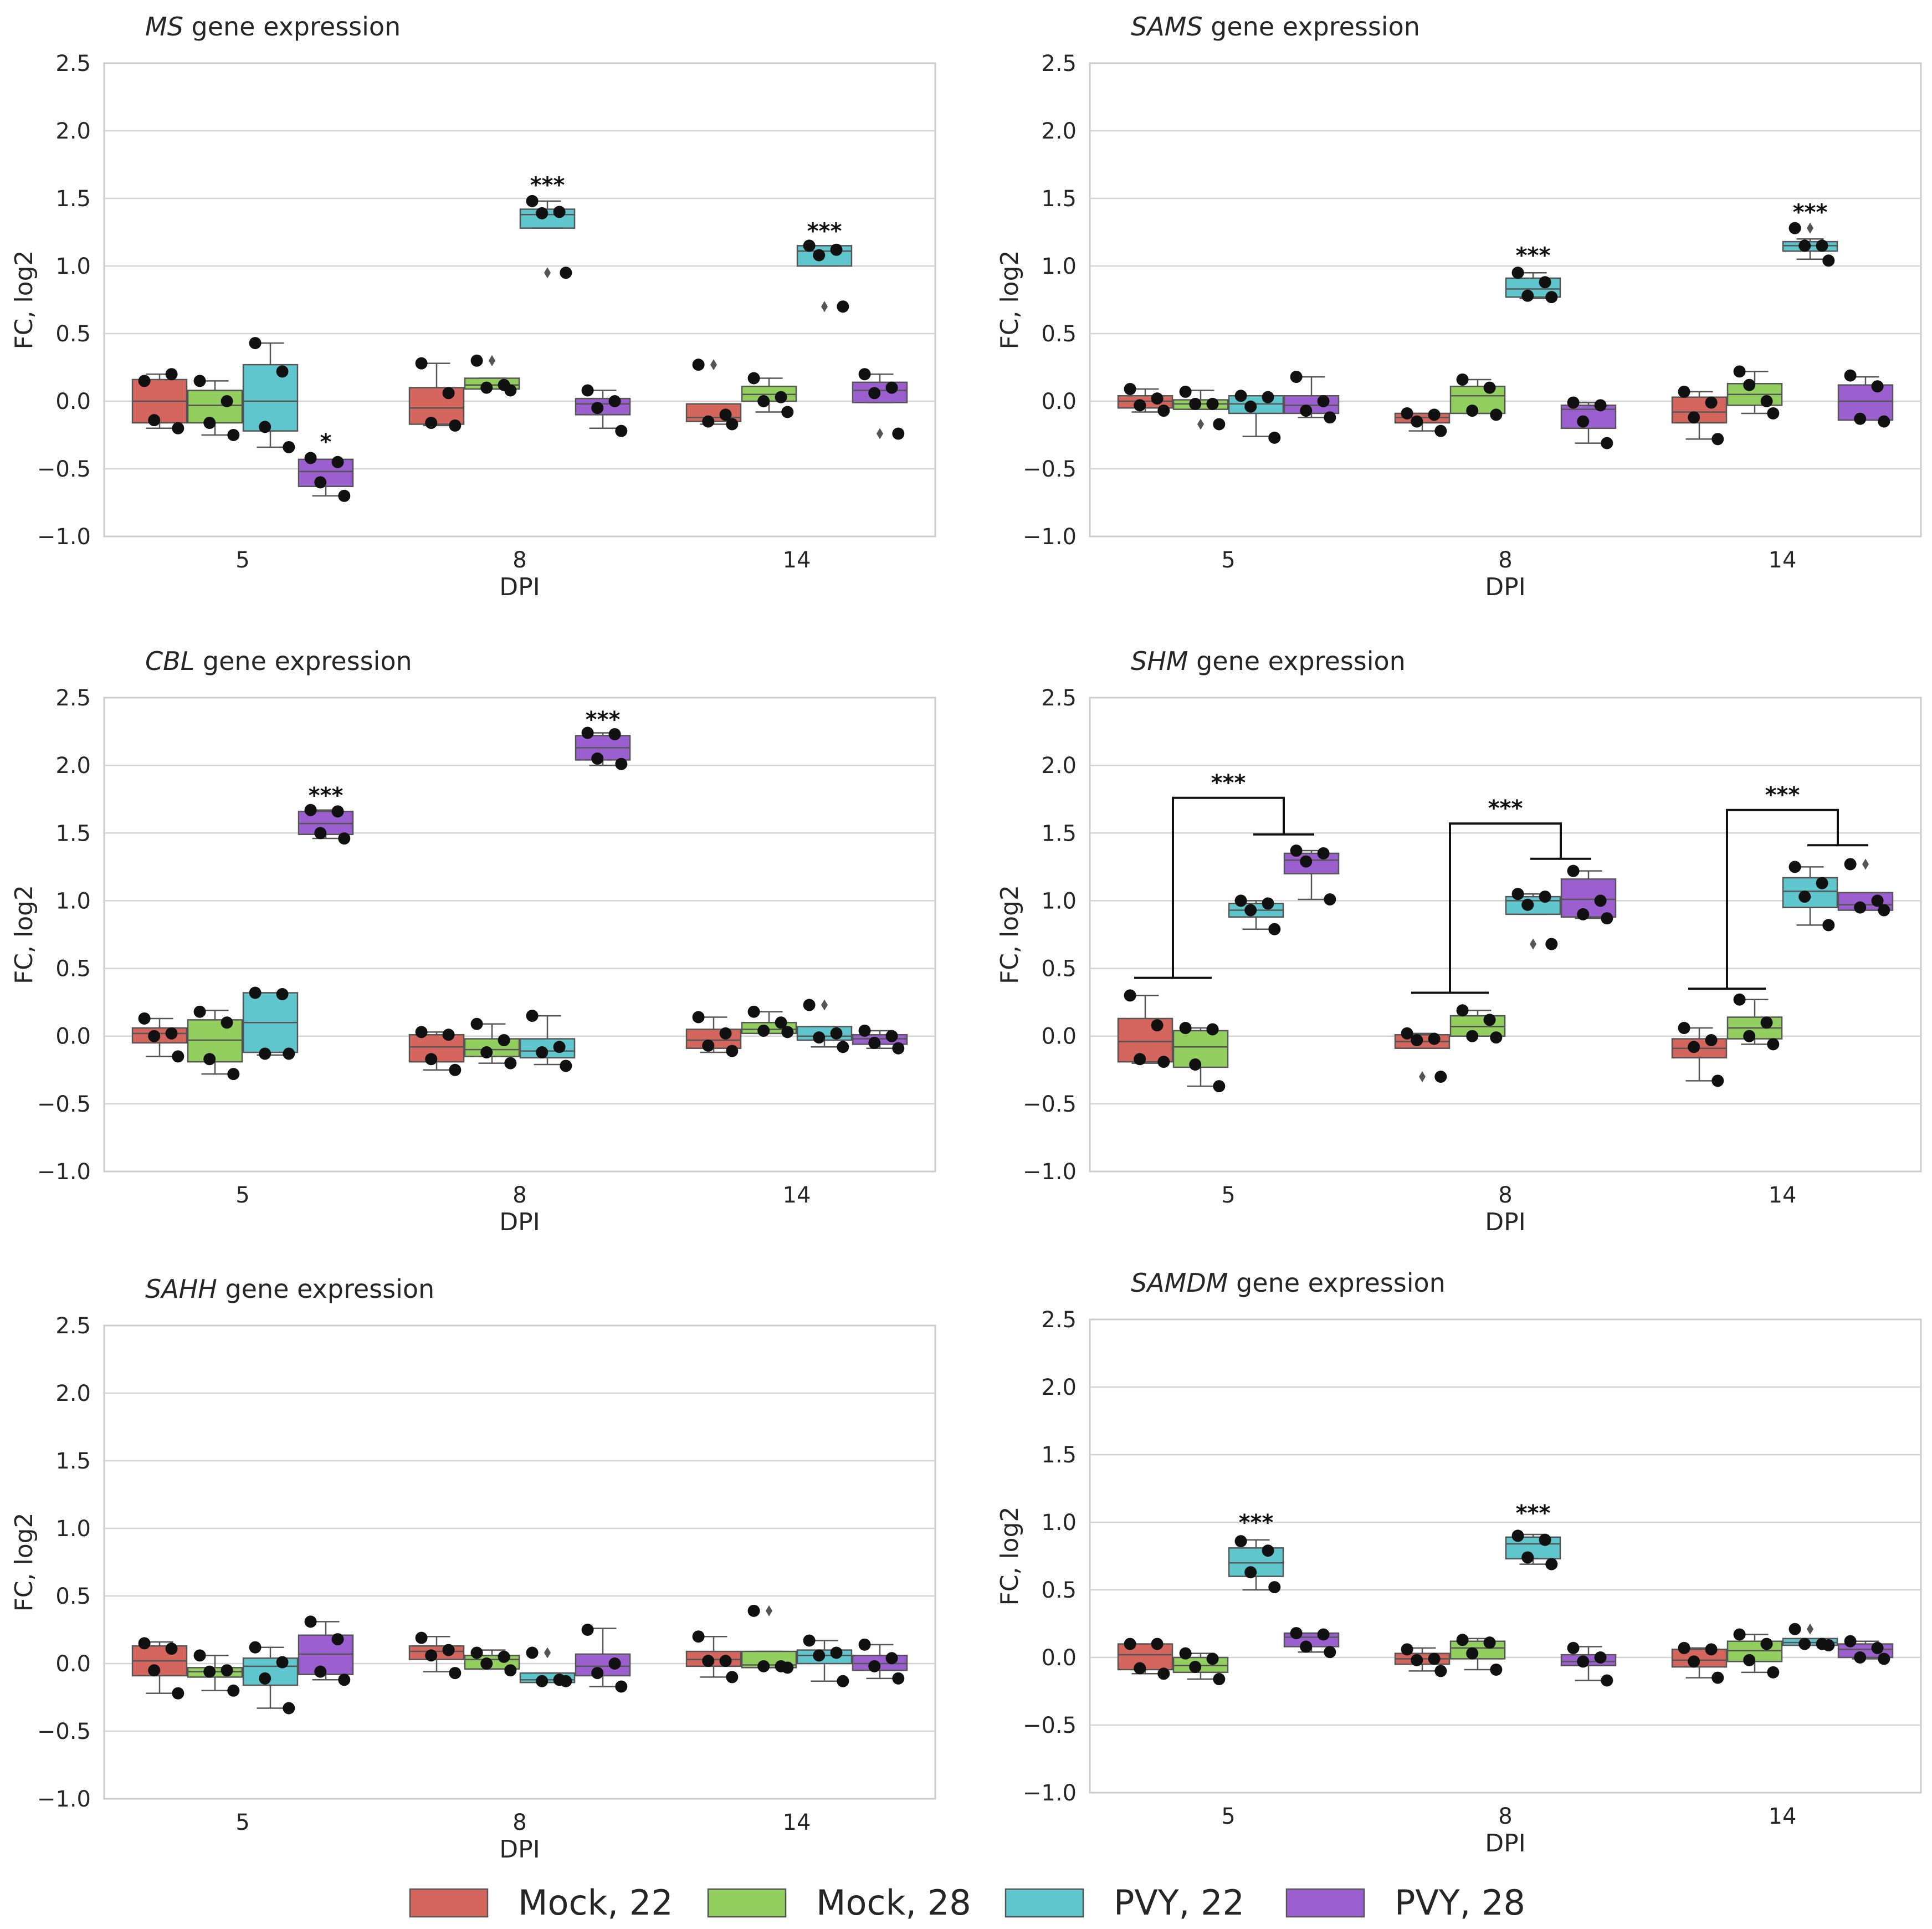  Describe the element at coordinates (824, 1005) in the screenshot. I see `outlier-marker` at that location.